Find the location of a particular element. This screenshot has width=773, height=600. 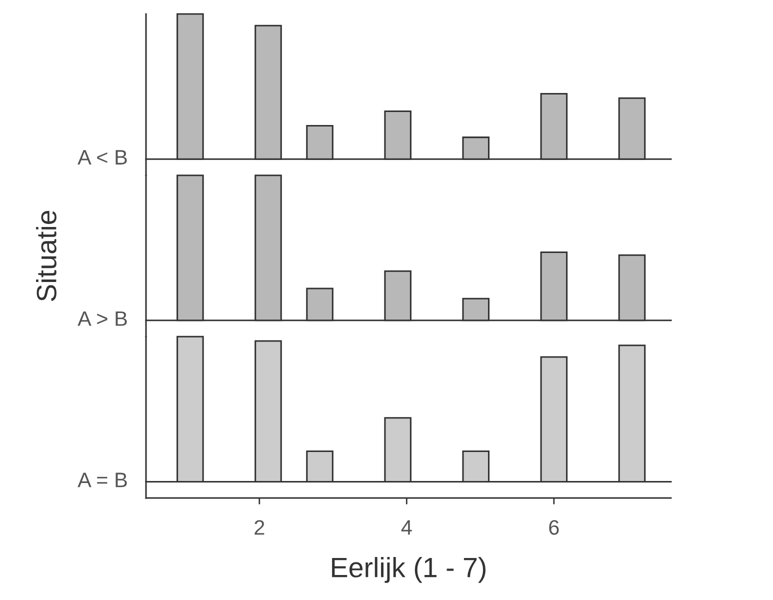

x-tick-label: 4 is located at coordinates (406, 527).